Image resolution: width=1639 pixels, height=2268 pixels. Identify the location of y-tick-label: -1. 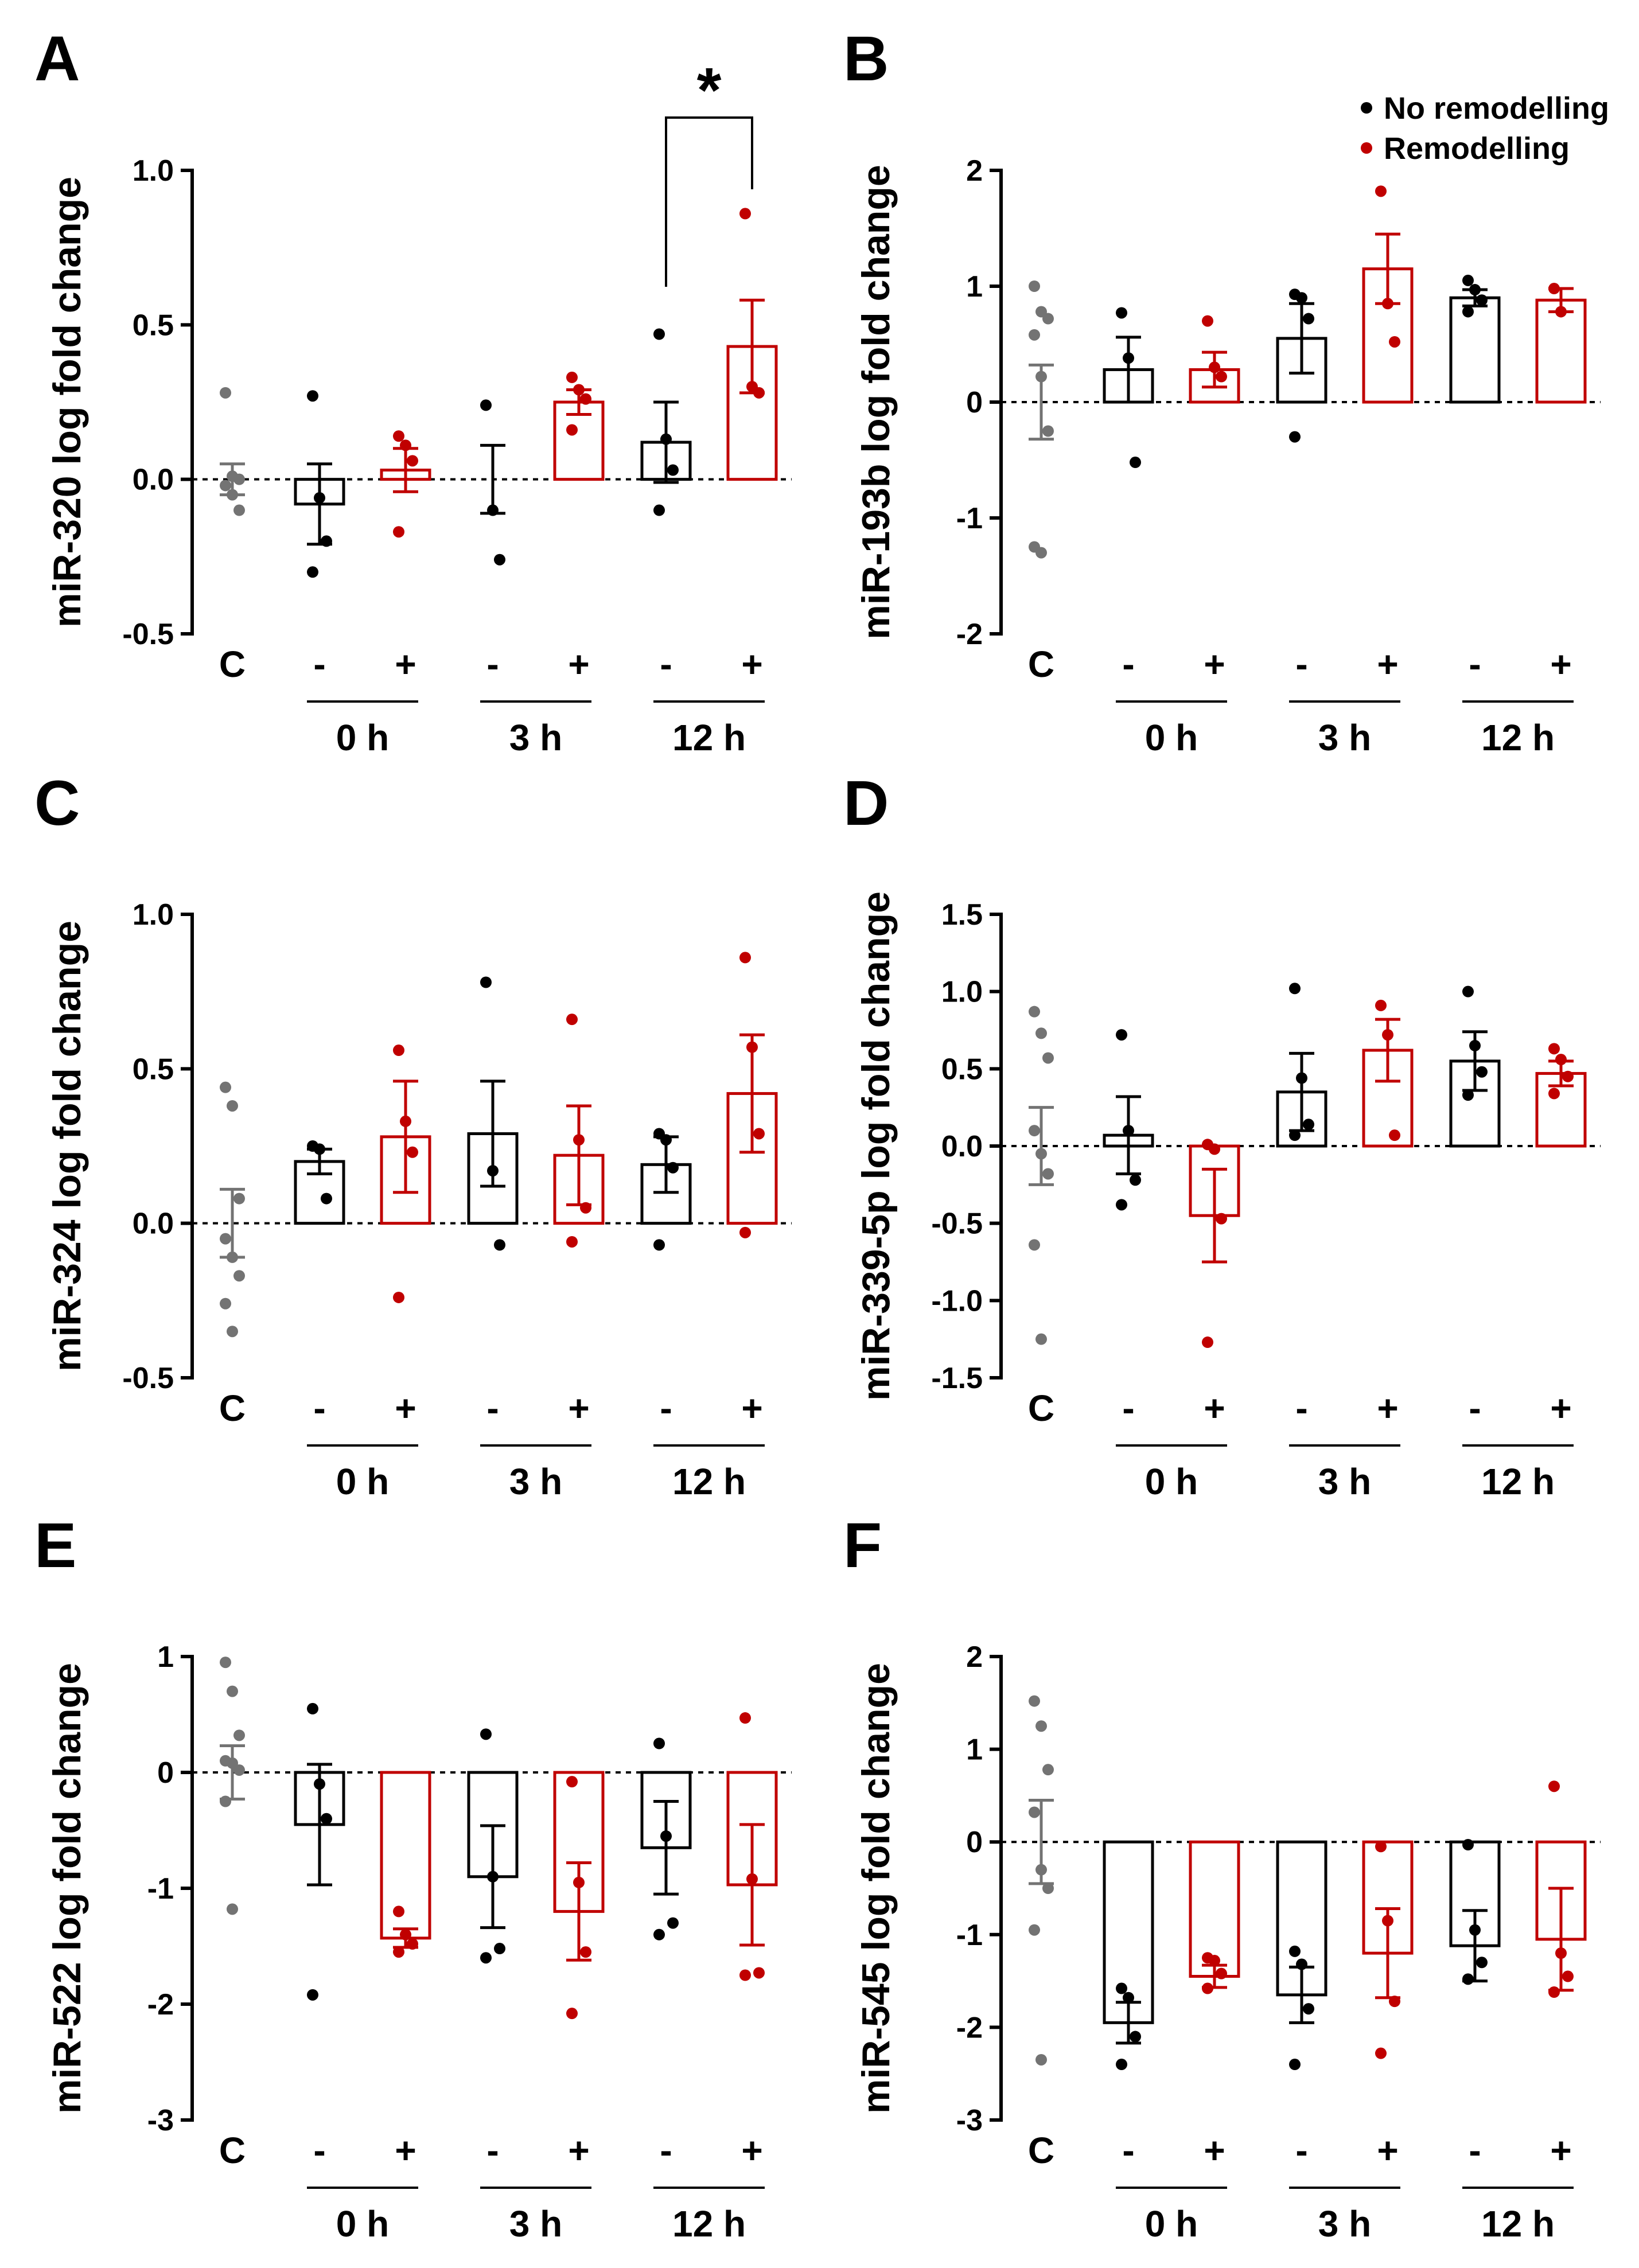
(969, 1936).